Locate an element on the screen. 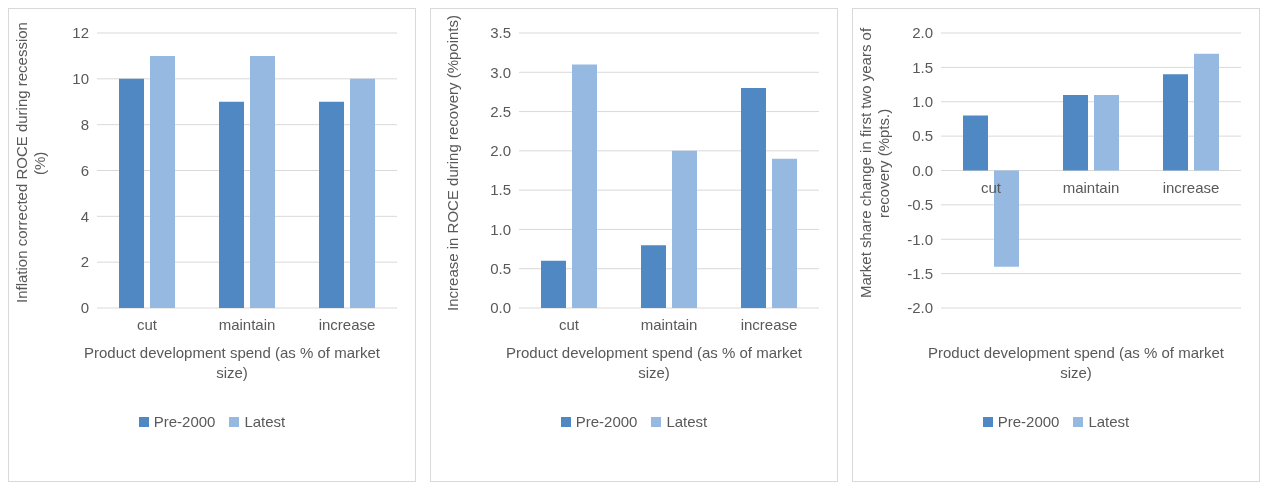 The width and height of the screenshot is (1271, 493). y-tick-label: 3.0 is located at coordinates (500, 72).